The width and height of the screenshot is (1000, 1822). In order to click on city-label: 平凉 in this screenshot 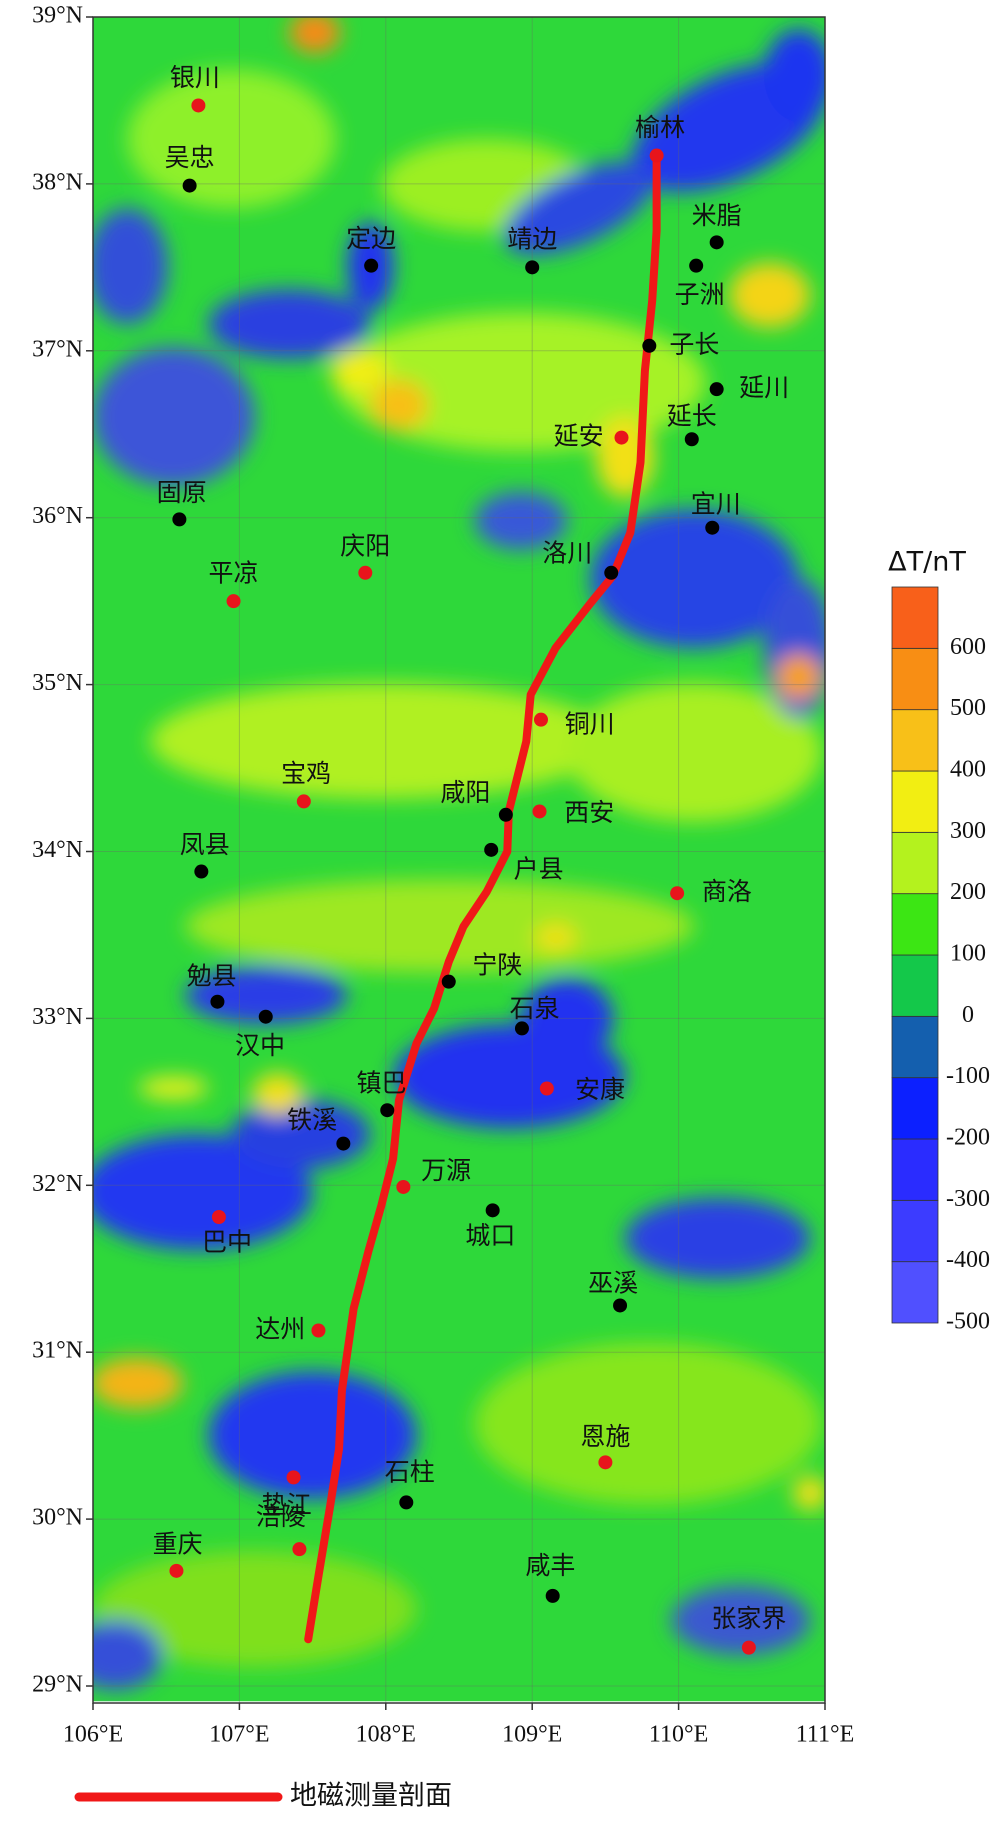, I will do `click(234, 573)`.